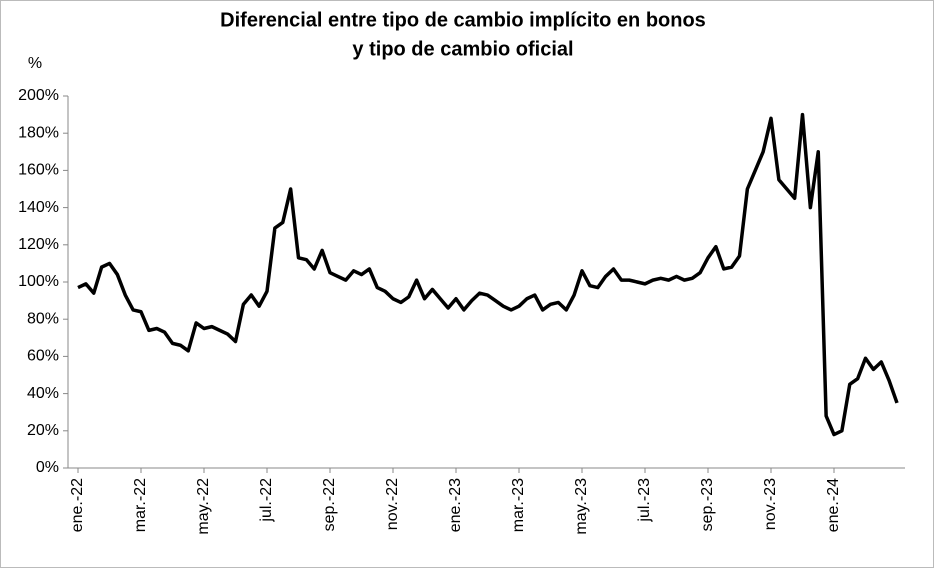 Image resolution: width=934 pixels, height=568 pixels. I want to click on y-tick-label: 180%, so click(38, 132).